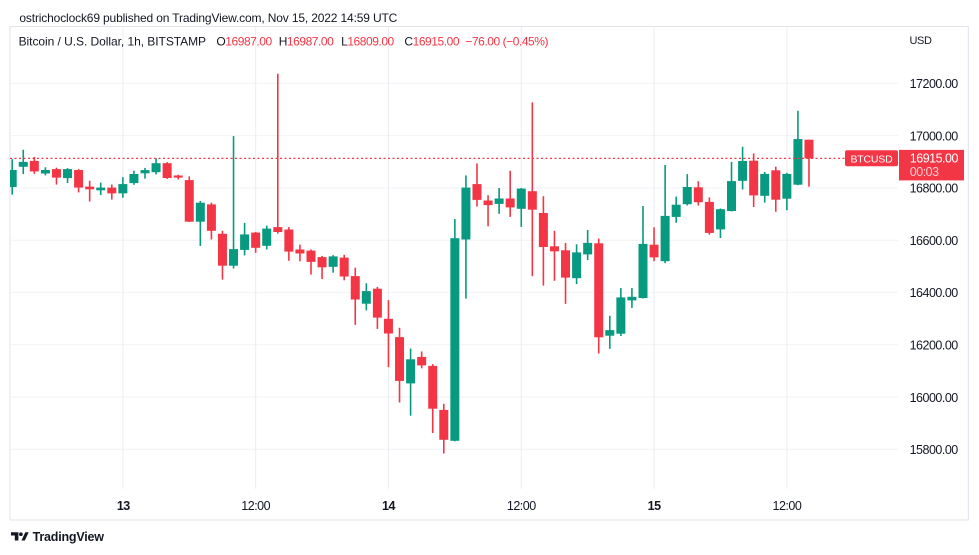  What do you see at coordinates (934, 84) in the screenshot?
I see `svg-text: 17200.00` at bounding box center [934, 84].